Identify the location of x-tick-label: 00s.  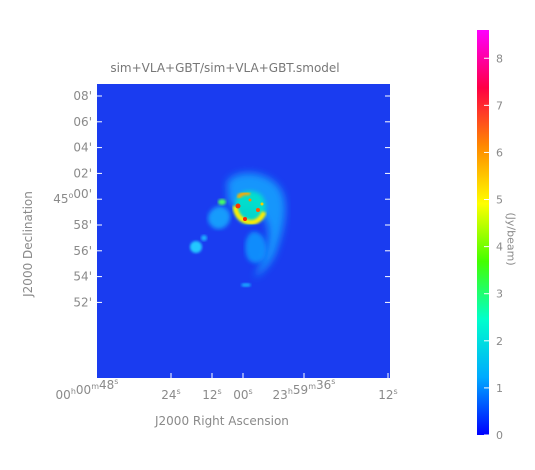
(242, 394).